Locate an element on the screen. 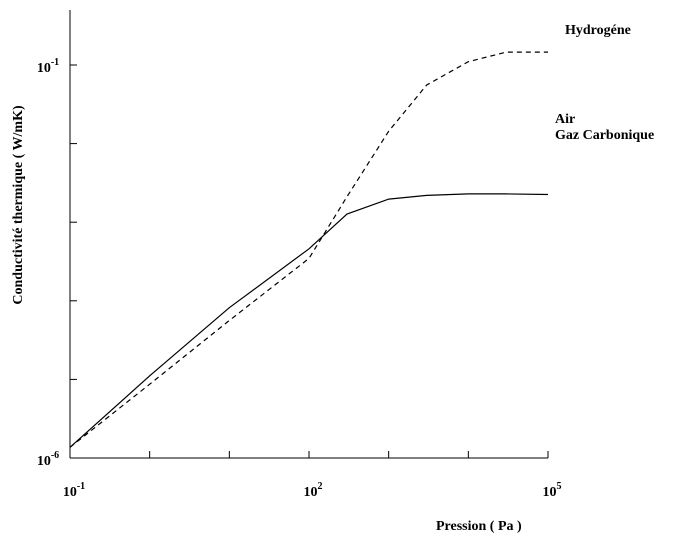 Image resolution: width=691 pixels, height=538 pixels. y-axis-label: Conductivité thermique ( W/mK) is located at coordinates (18, 205).